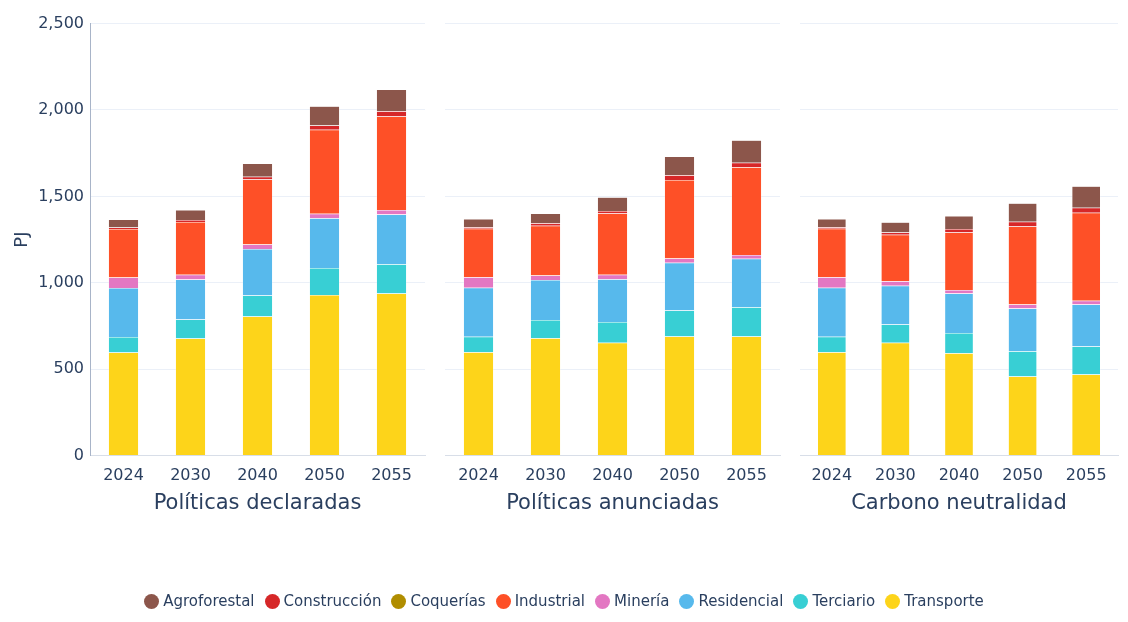  What do you see at coordinates (61, 109) in the screenshot?
I see `y-tick-label: 2,000` at bounding box center [61, 109].